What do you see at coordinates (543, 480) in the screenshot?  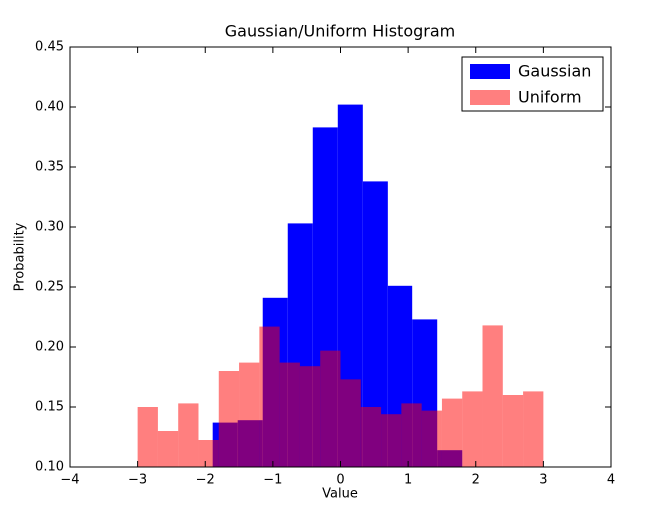 I see `x-tick-label: 3` at bounding box center [543, 480].